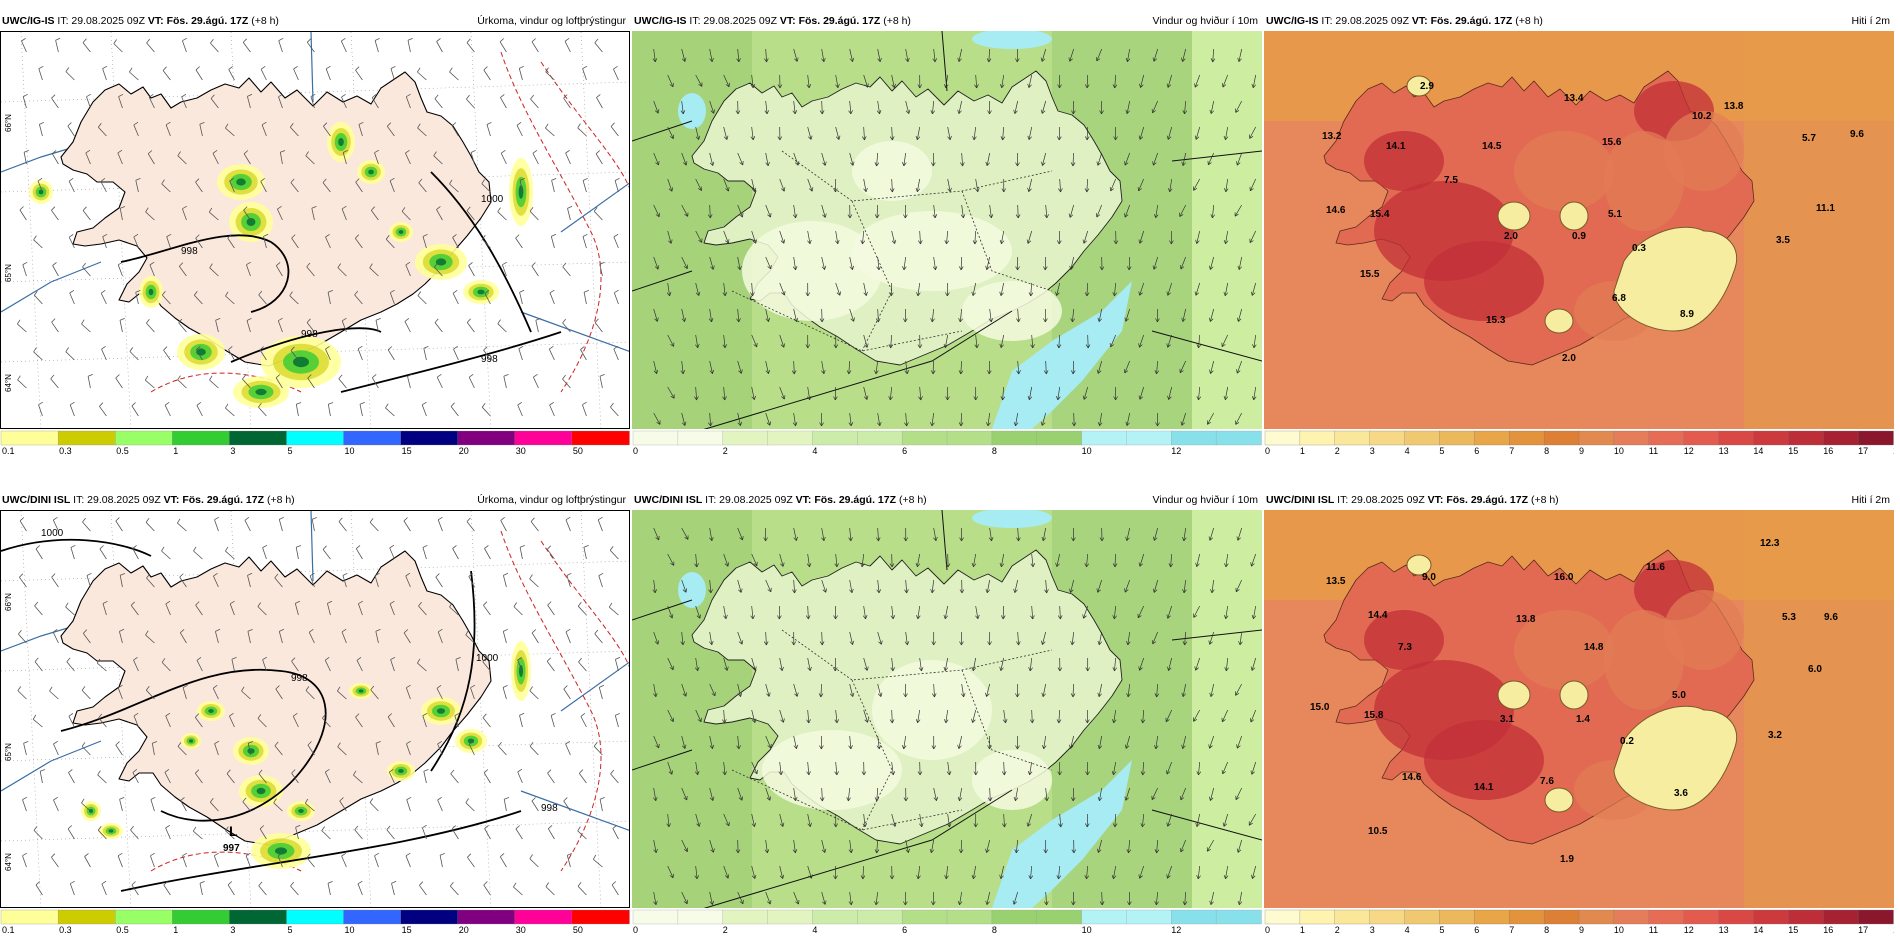  I want to click on colorbar-tick-label: 9, so click(1581, 930).